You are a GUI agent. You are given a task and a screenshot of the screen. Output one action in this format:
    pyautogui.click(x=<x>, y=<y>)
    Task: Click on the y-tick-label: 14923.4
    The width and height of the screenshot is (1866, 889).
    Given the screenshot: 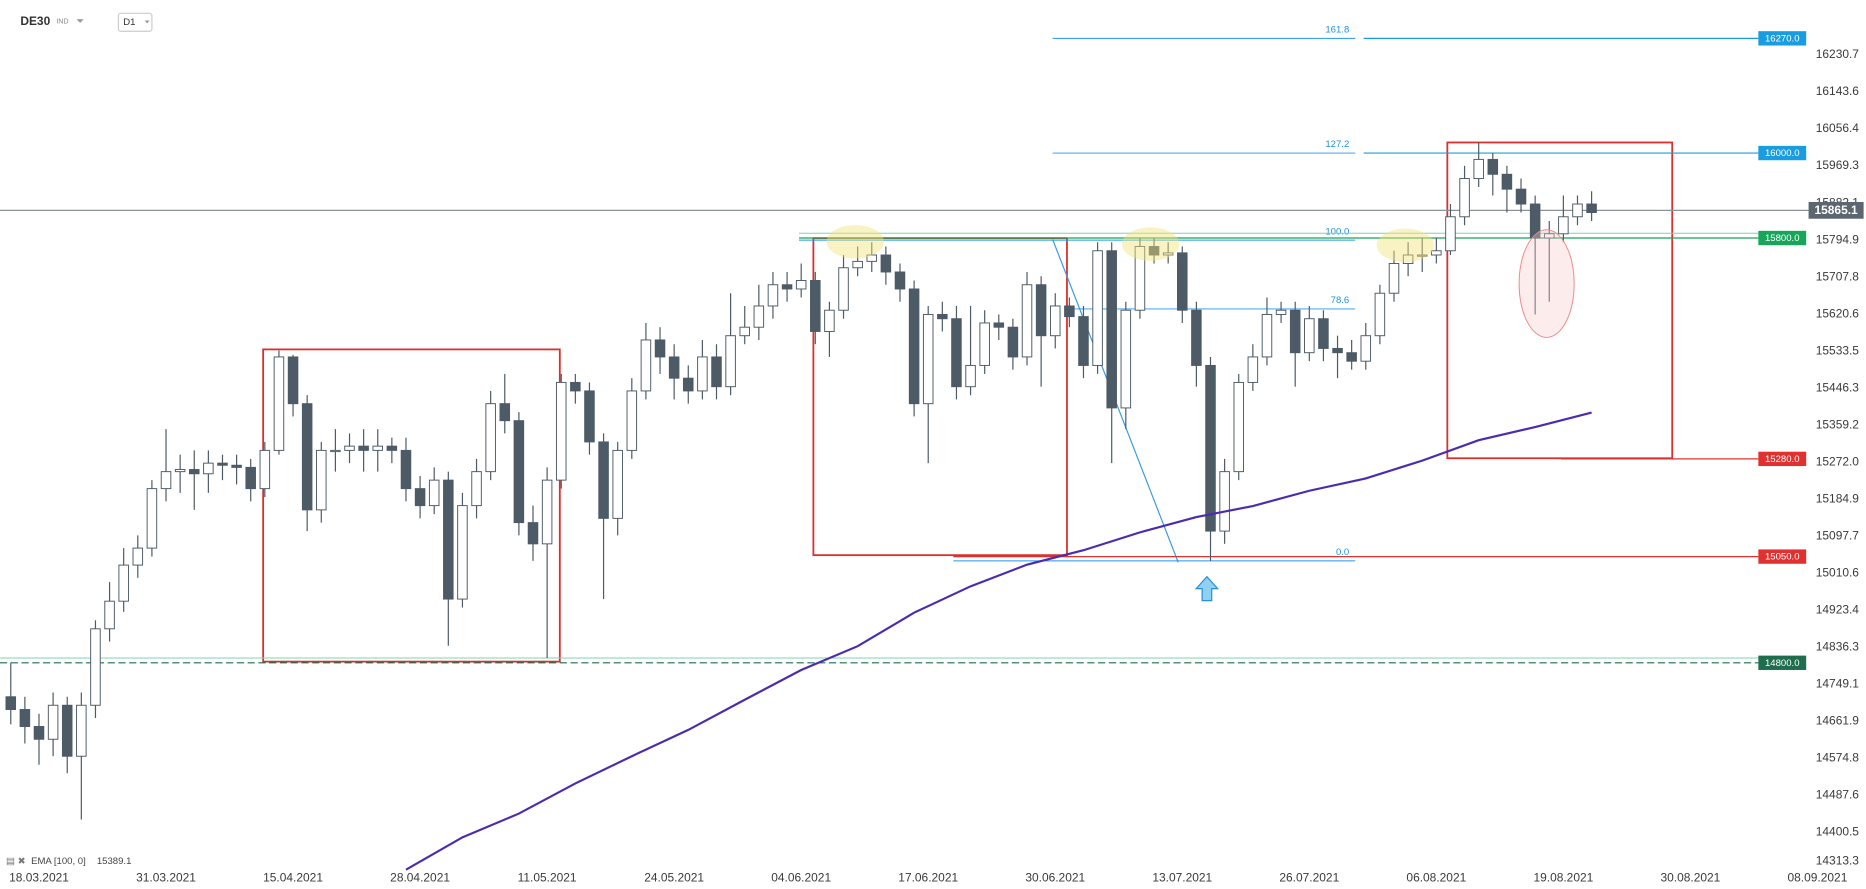 What is the action you would take?
    pyautogui.click(x=1838, y=610)
    